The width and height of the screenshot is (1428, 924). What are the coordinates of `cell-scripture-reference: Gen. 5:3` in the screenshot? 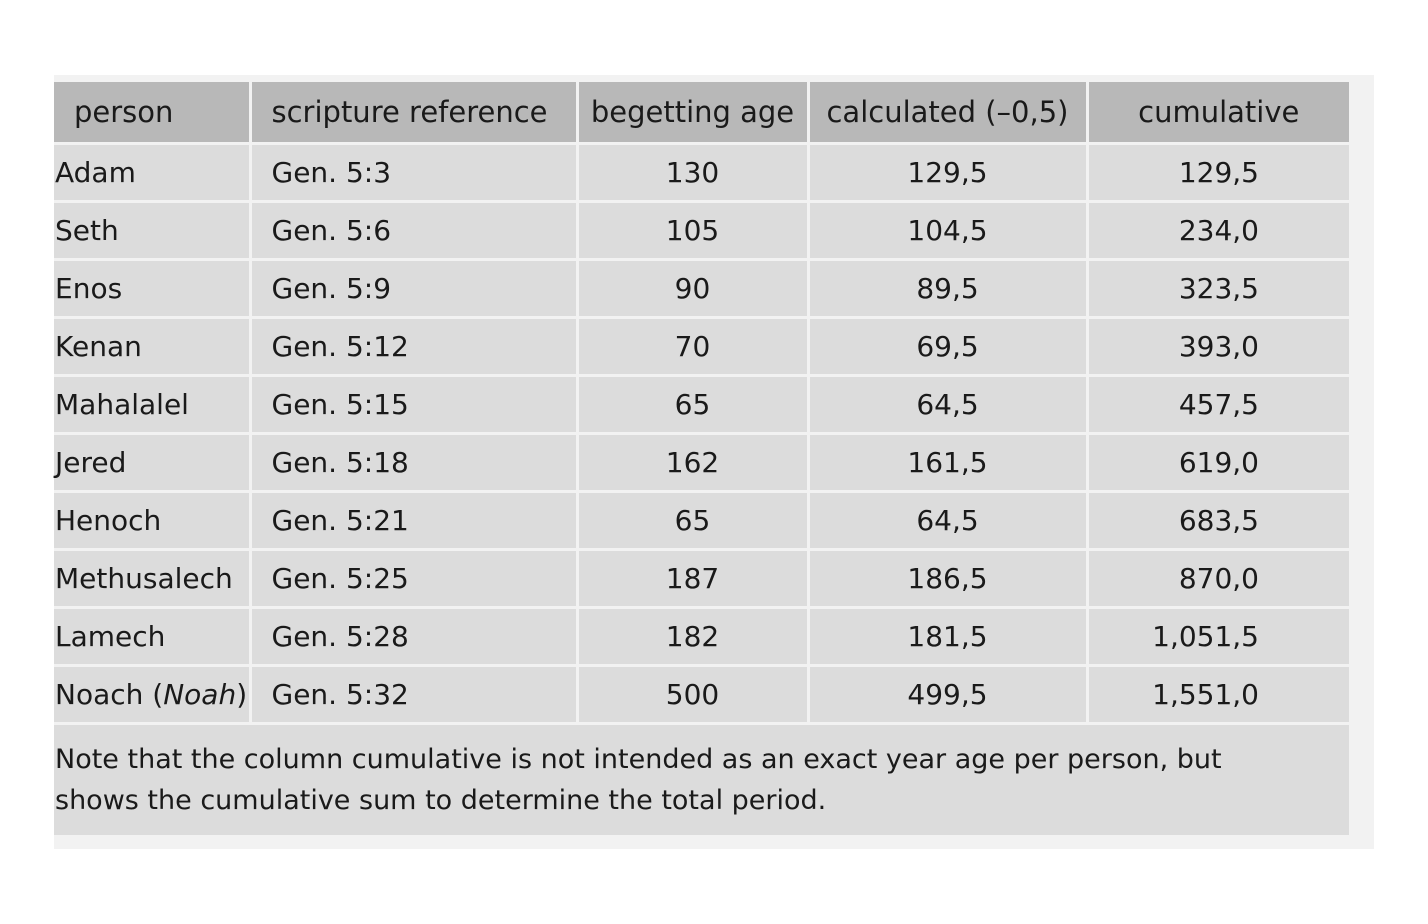 It's located at (414, 173).